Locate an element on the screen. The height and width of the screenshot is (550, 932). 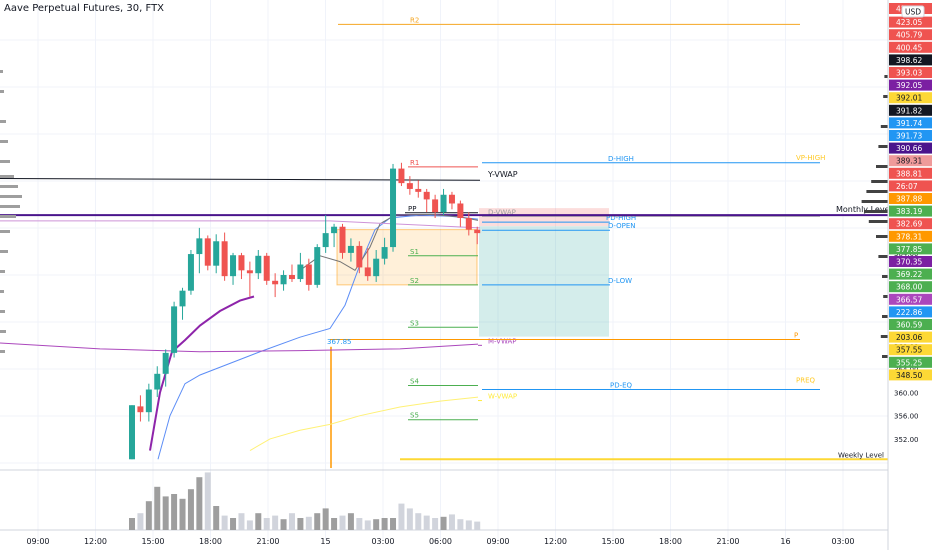
vwap-line is located at coordinates (240, 179).